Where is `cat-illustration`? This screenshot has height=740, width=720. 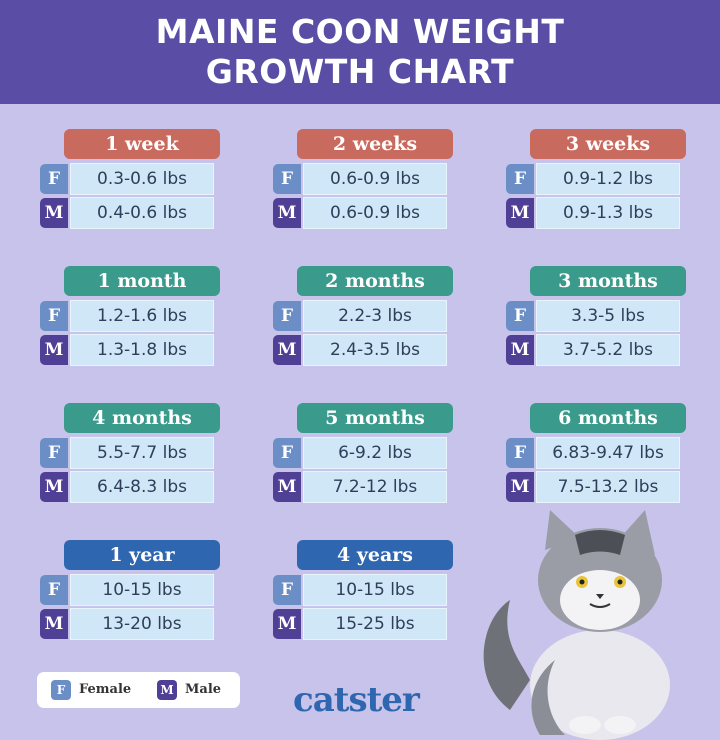
cat-illustration is located at coordinates (576, 625).